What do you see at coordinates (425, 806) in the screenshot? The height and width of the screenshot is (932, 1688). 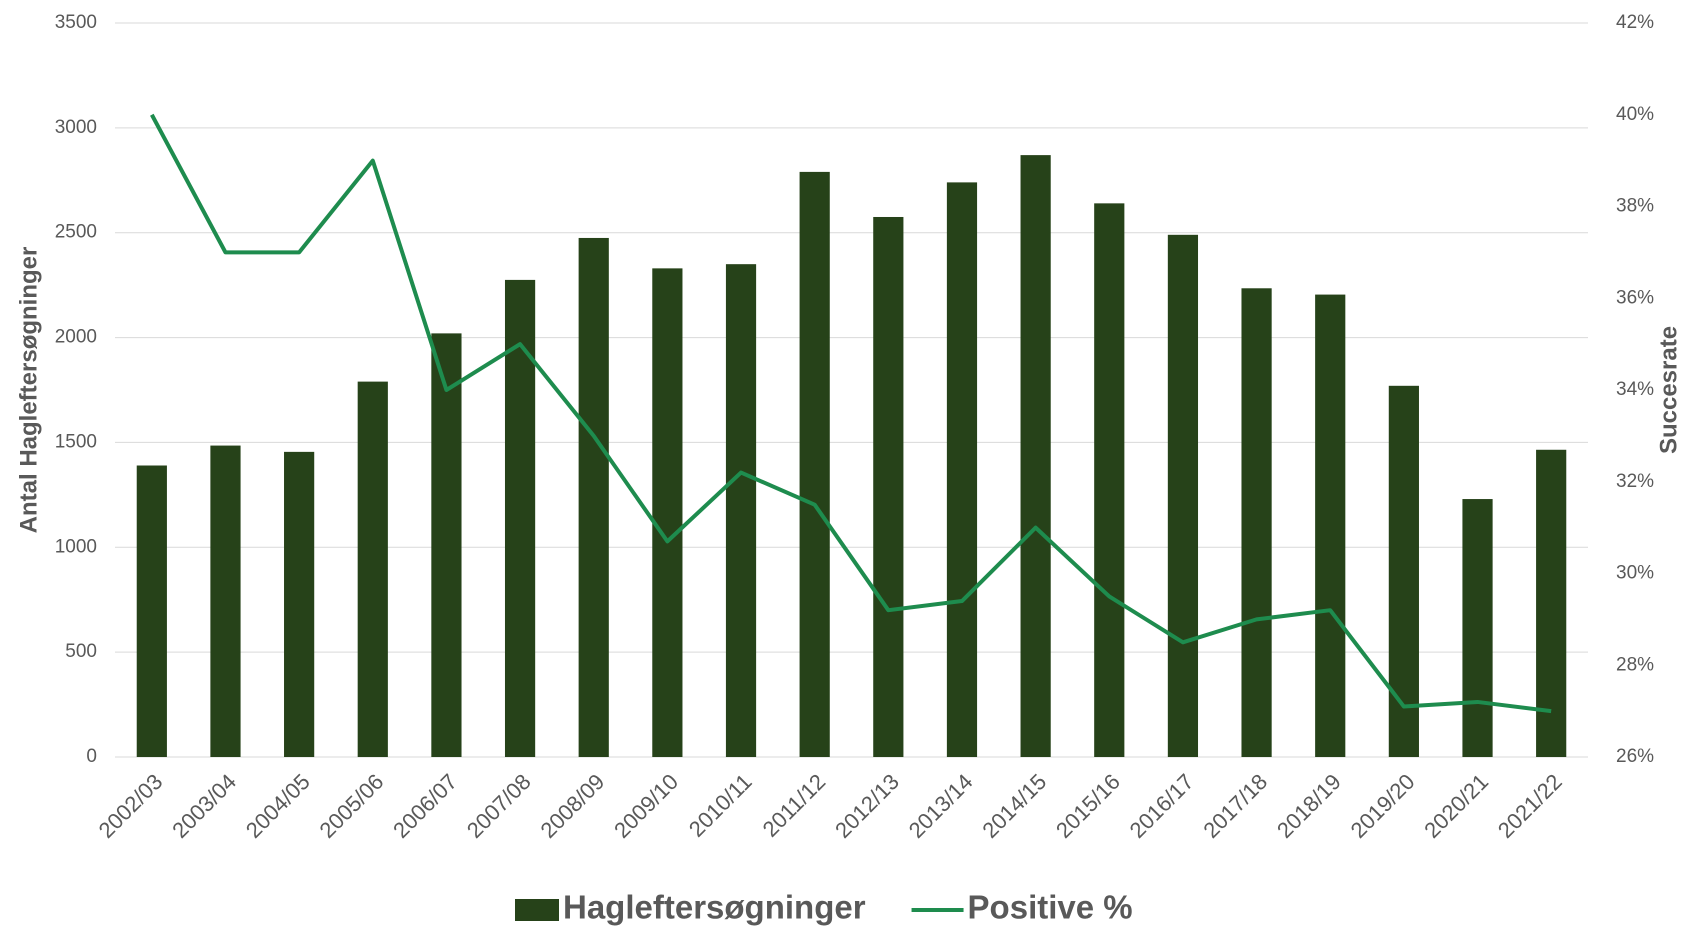 I see `x-tick-label: 2006/07` at bounding box center [425, 806].